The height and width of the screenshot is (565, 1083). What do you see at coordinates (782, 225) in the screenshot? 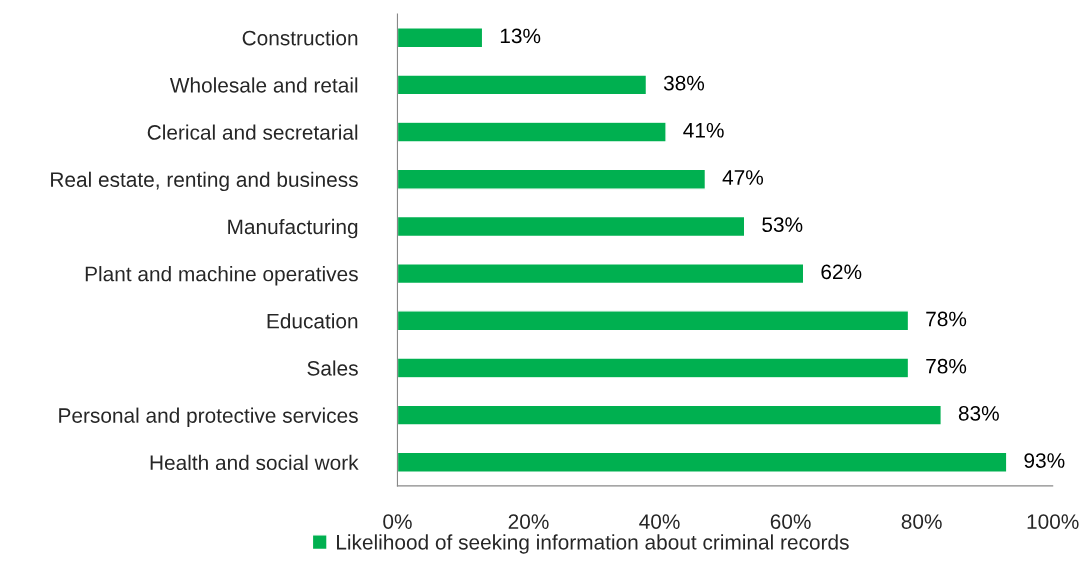
I see `data-label: 53%` at bounding box center [782, 225].